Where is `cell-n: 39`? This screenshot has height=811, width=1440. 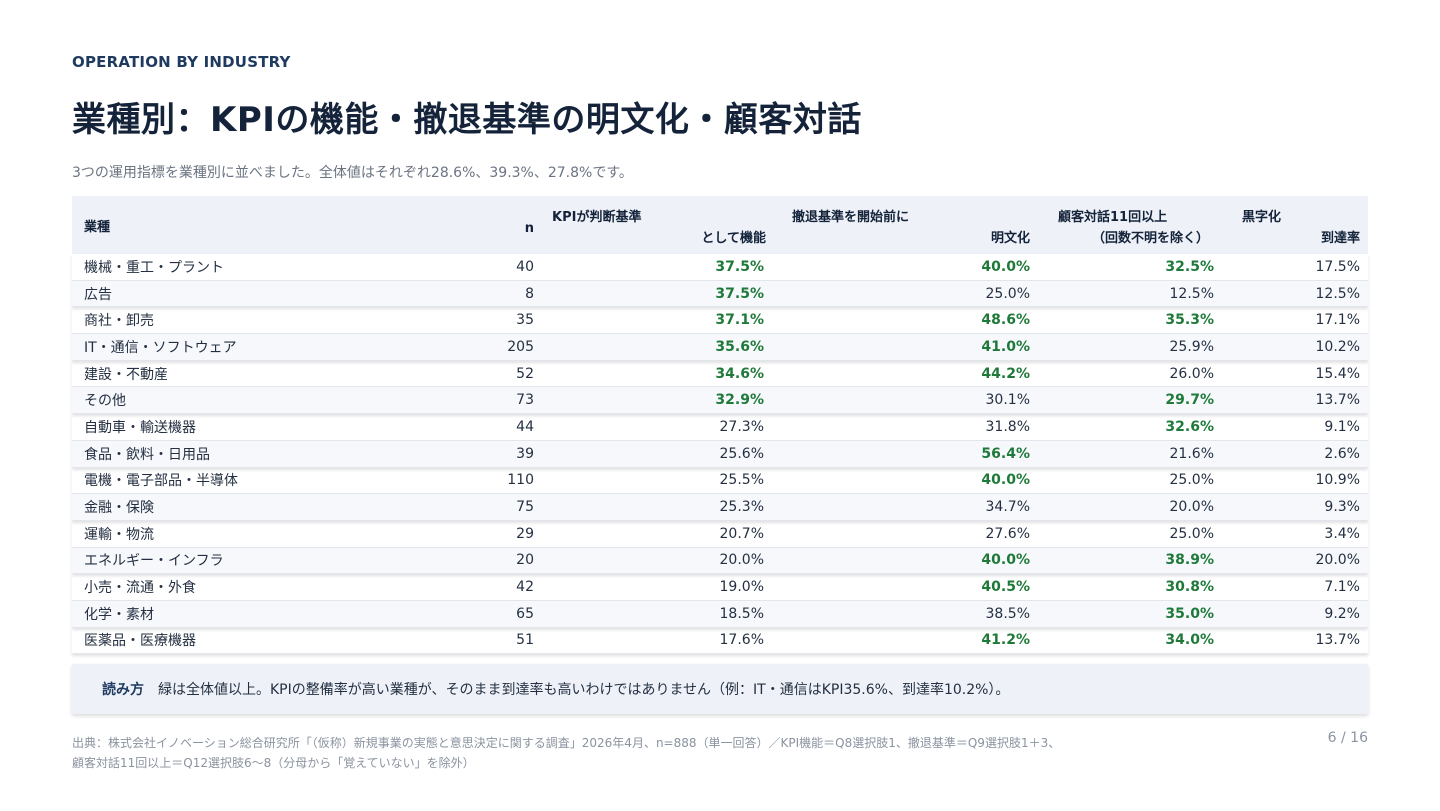
cell-n: 39 is located at coordinates (467, 454).